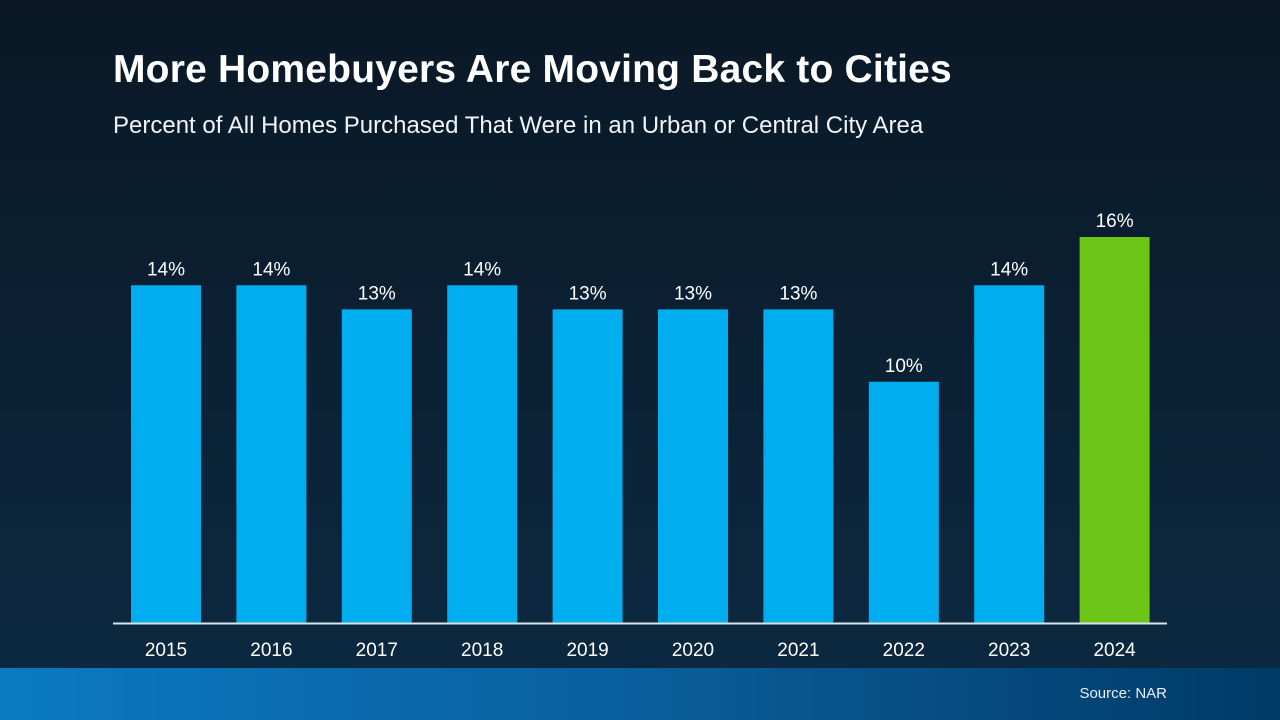  Describe the element at coordinates (588, 293) in the screenshot. I see `data-label-2019: 13%` at that location.